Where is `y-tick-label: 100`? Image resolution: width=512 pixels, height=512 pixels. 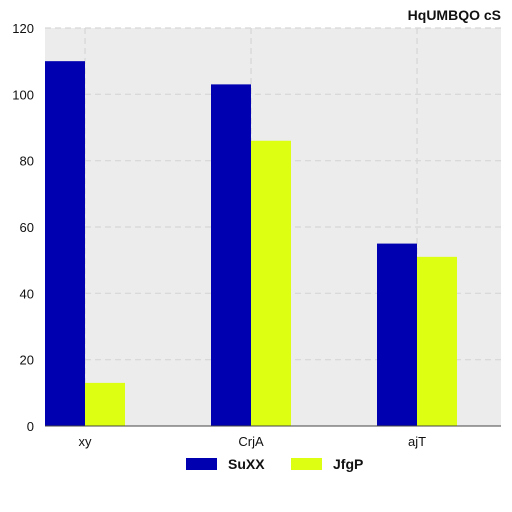
y-tick-label: 100 is located at coordinates (23, 94).